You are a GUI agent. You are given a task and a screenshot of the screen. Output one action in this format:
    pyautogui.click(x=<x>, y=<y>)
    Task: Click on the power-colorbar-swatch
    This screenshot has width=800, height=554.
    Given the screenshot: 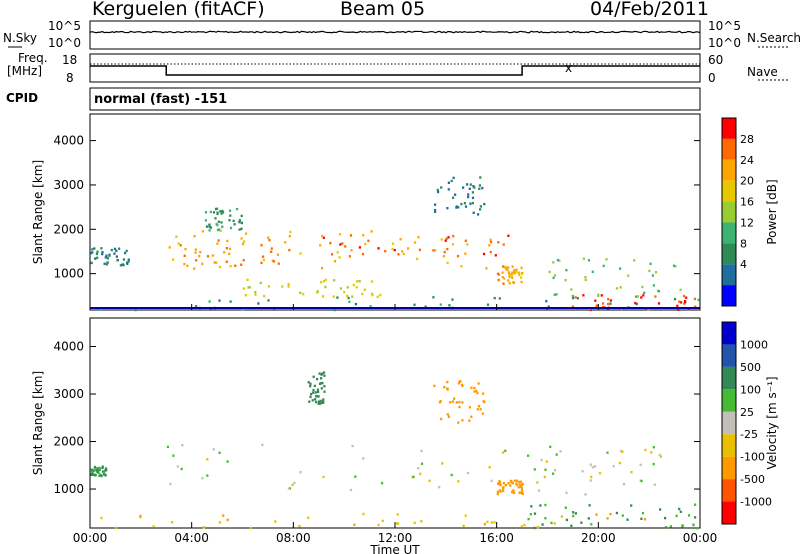 What is the action you would take?
    pyautogui.click(x=729, y=233)
    